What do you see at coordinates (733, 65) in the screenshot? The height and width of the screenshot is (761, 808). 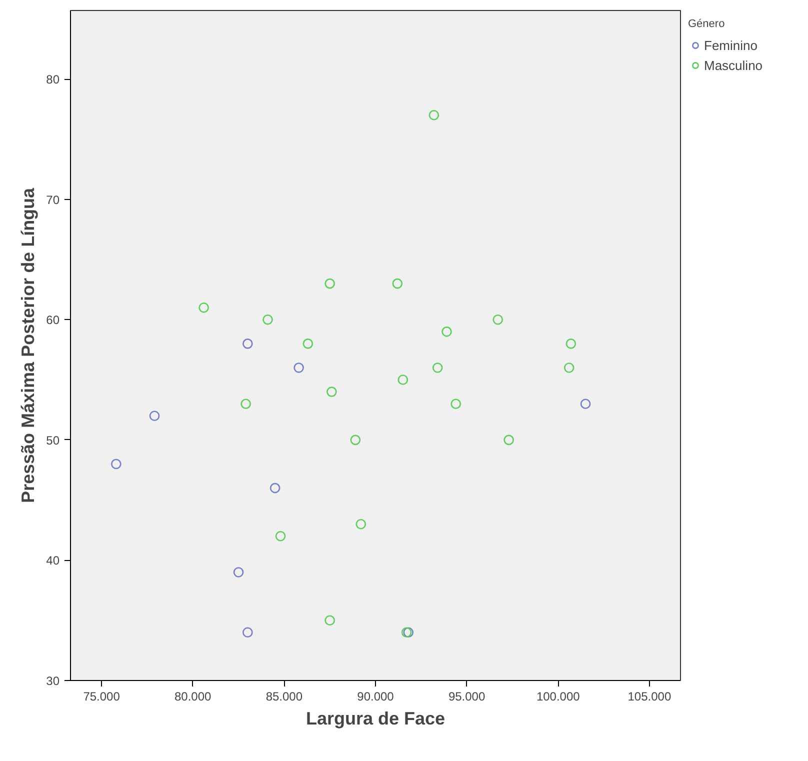 I see `legend-label: Masculino` at bounding box center [733, 65].